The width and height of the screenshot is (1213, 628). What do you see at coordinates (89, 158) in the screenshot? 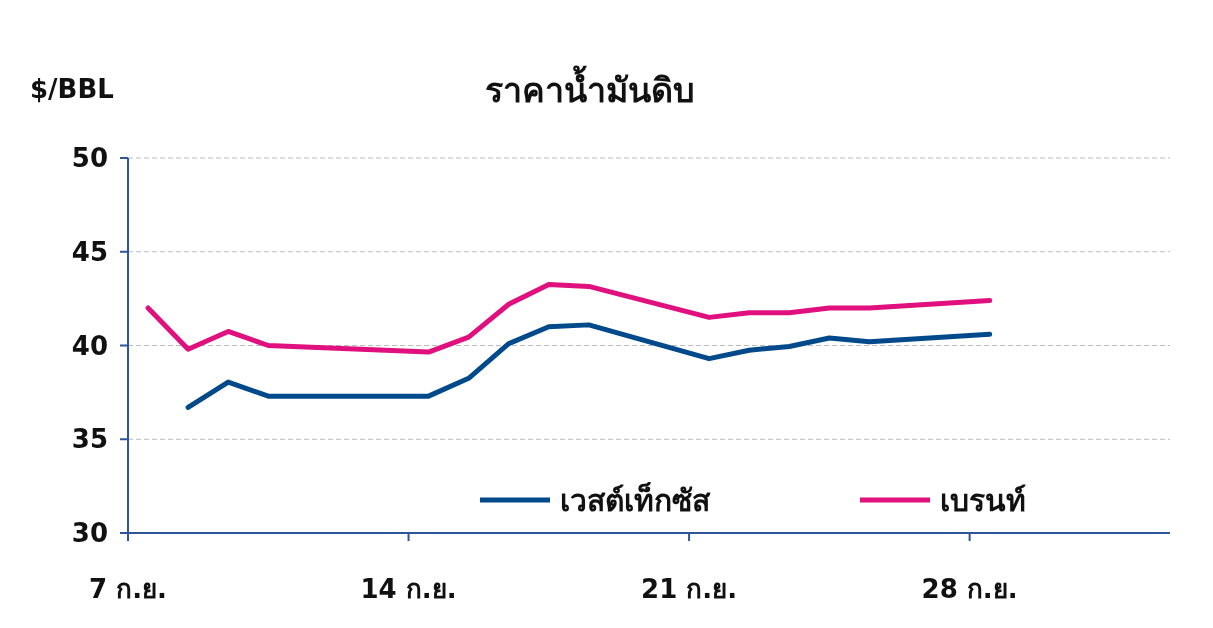
I see `y-tick-label: 50` at bounding box center [89, 158].